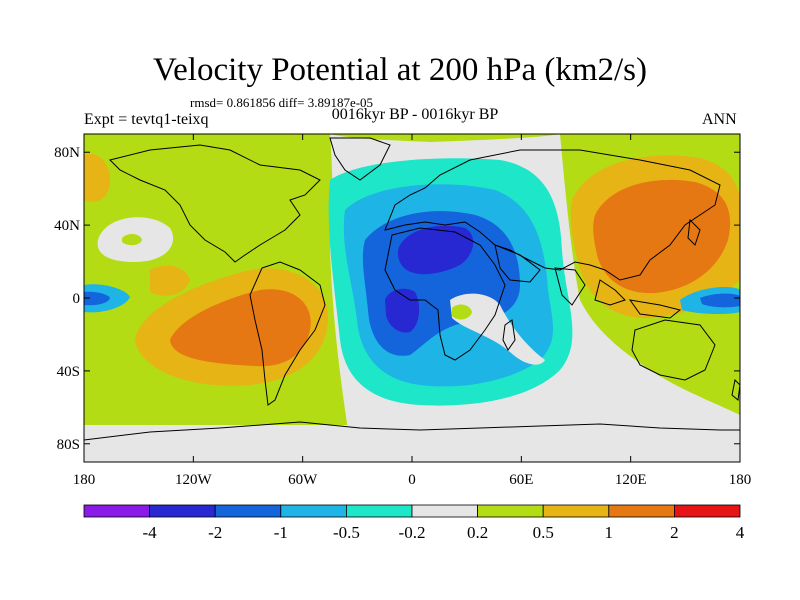  Describe the element at coordinates (674, 532) in the screenshot. I see `colorbar-label: 2` at that location.